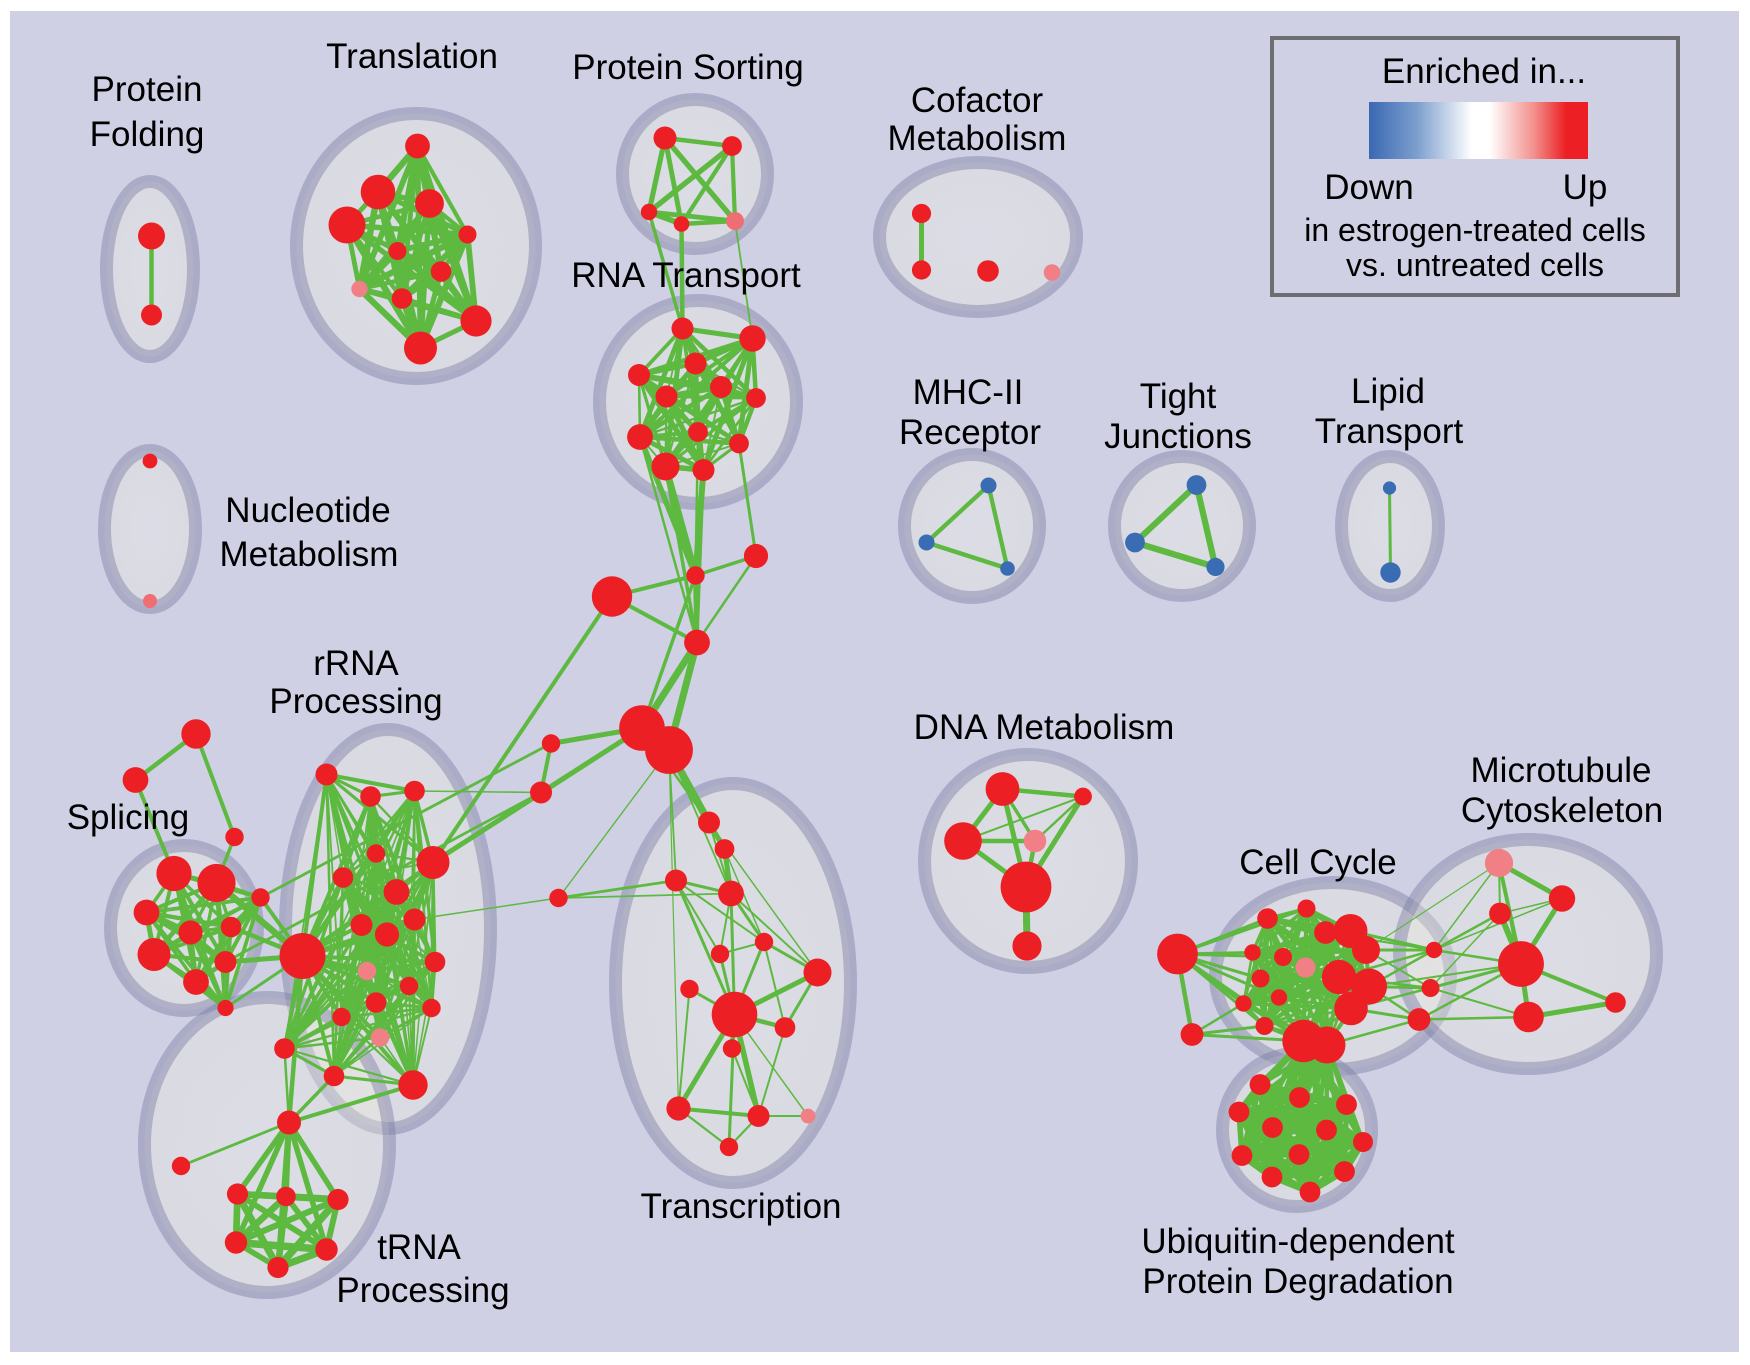  I want to click on svg-text: Transcription, so click(741, 1206).